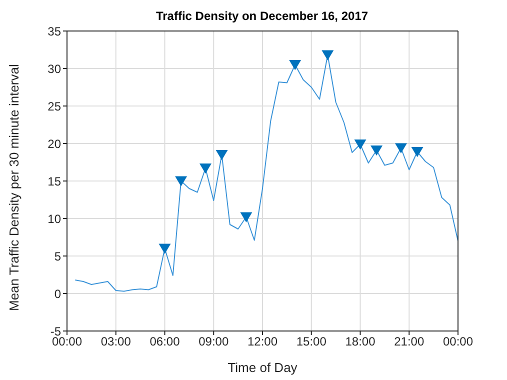  What do you see at coordinates (55, 31) in the screenshot?
I see `y-tick-label: 35` at bounding box center [55, 31].